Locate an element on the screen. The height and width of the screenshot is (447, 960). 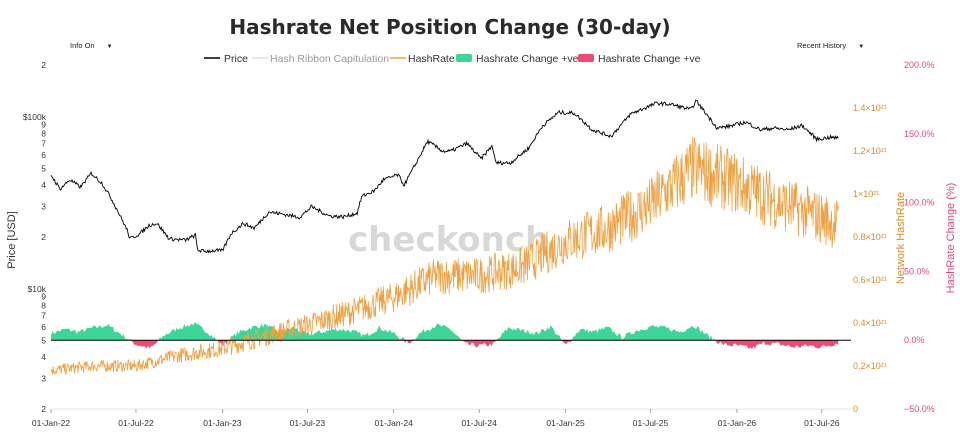
y-right-hashrate-tick-label: 1×10²¹ is located at coordinates (866, 194).